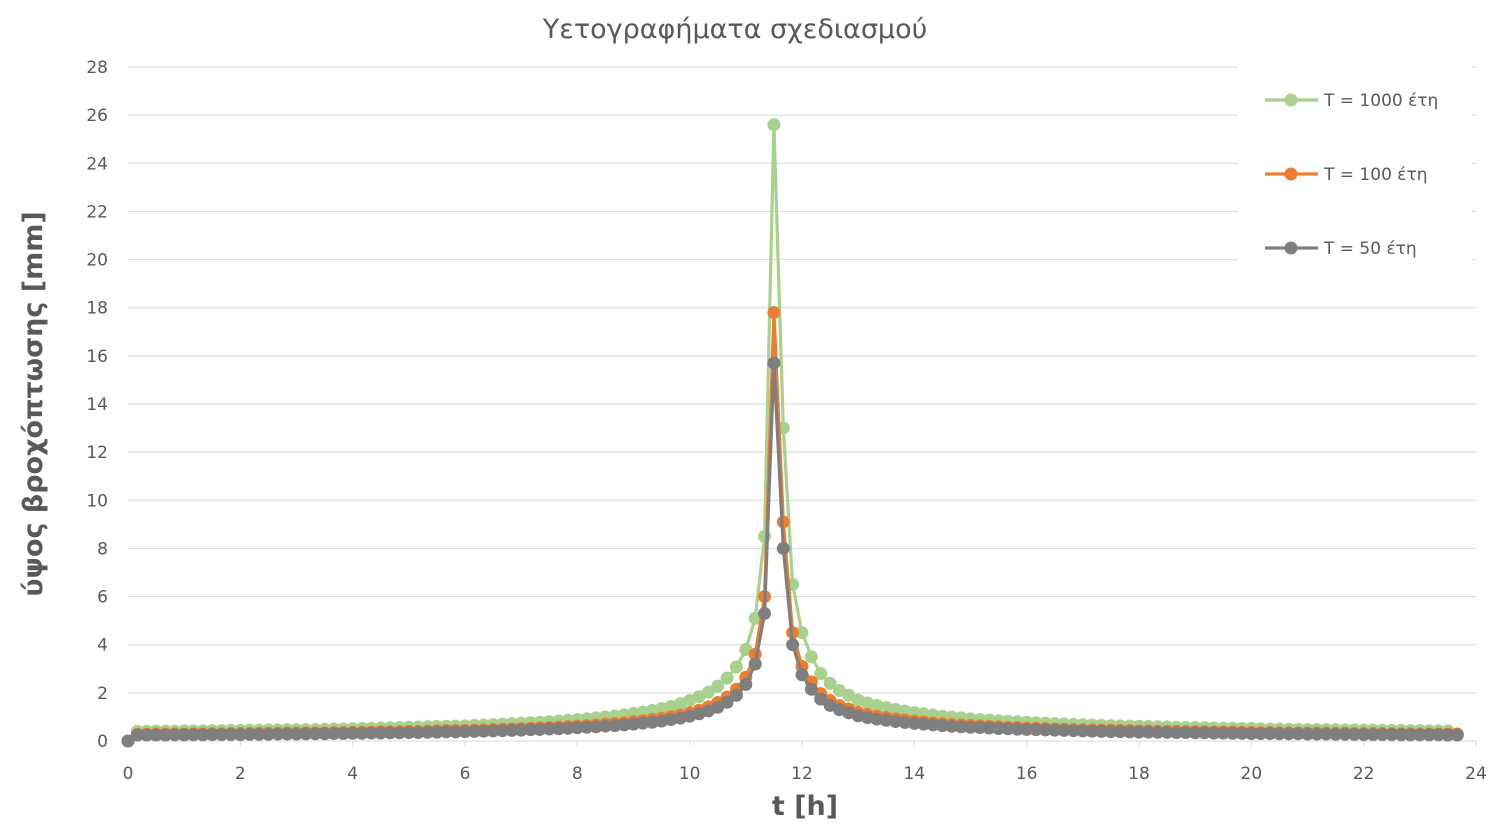 The height and width of the screenshot is (828, 1488). Describe the element at coordinates (102, 549) in the screenshot. I see `y-tick-label: 8` at that location.